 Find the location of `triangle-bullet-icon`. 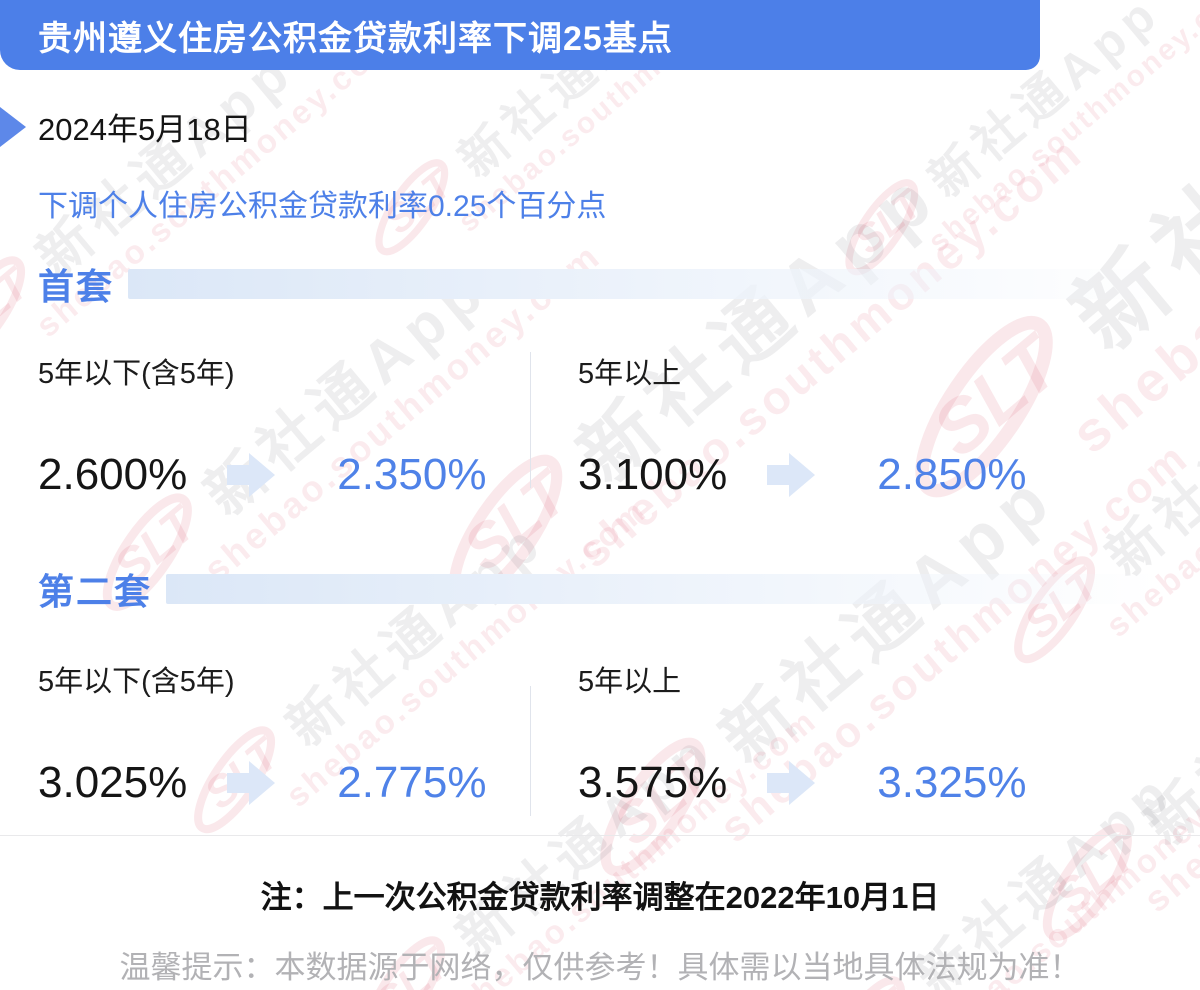

triangle-bullet-icon is located at coordinates (13, 126).